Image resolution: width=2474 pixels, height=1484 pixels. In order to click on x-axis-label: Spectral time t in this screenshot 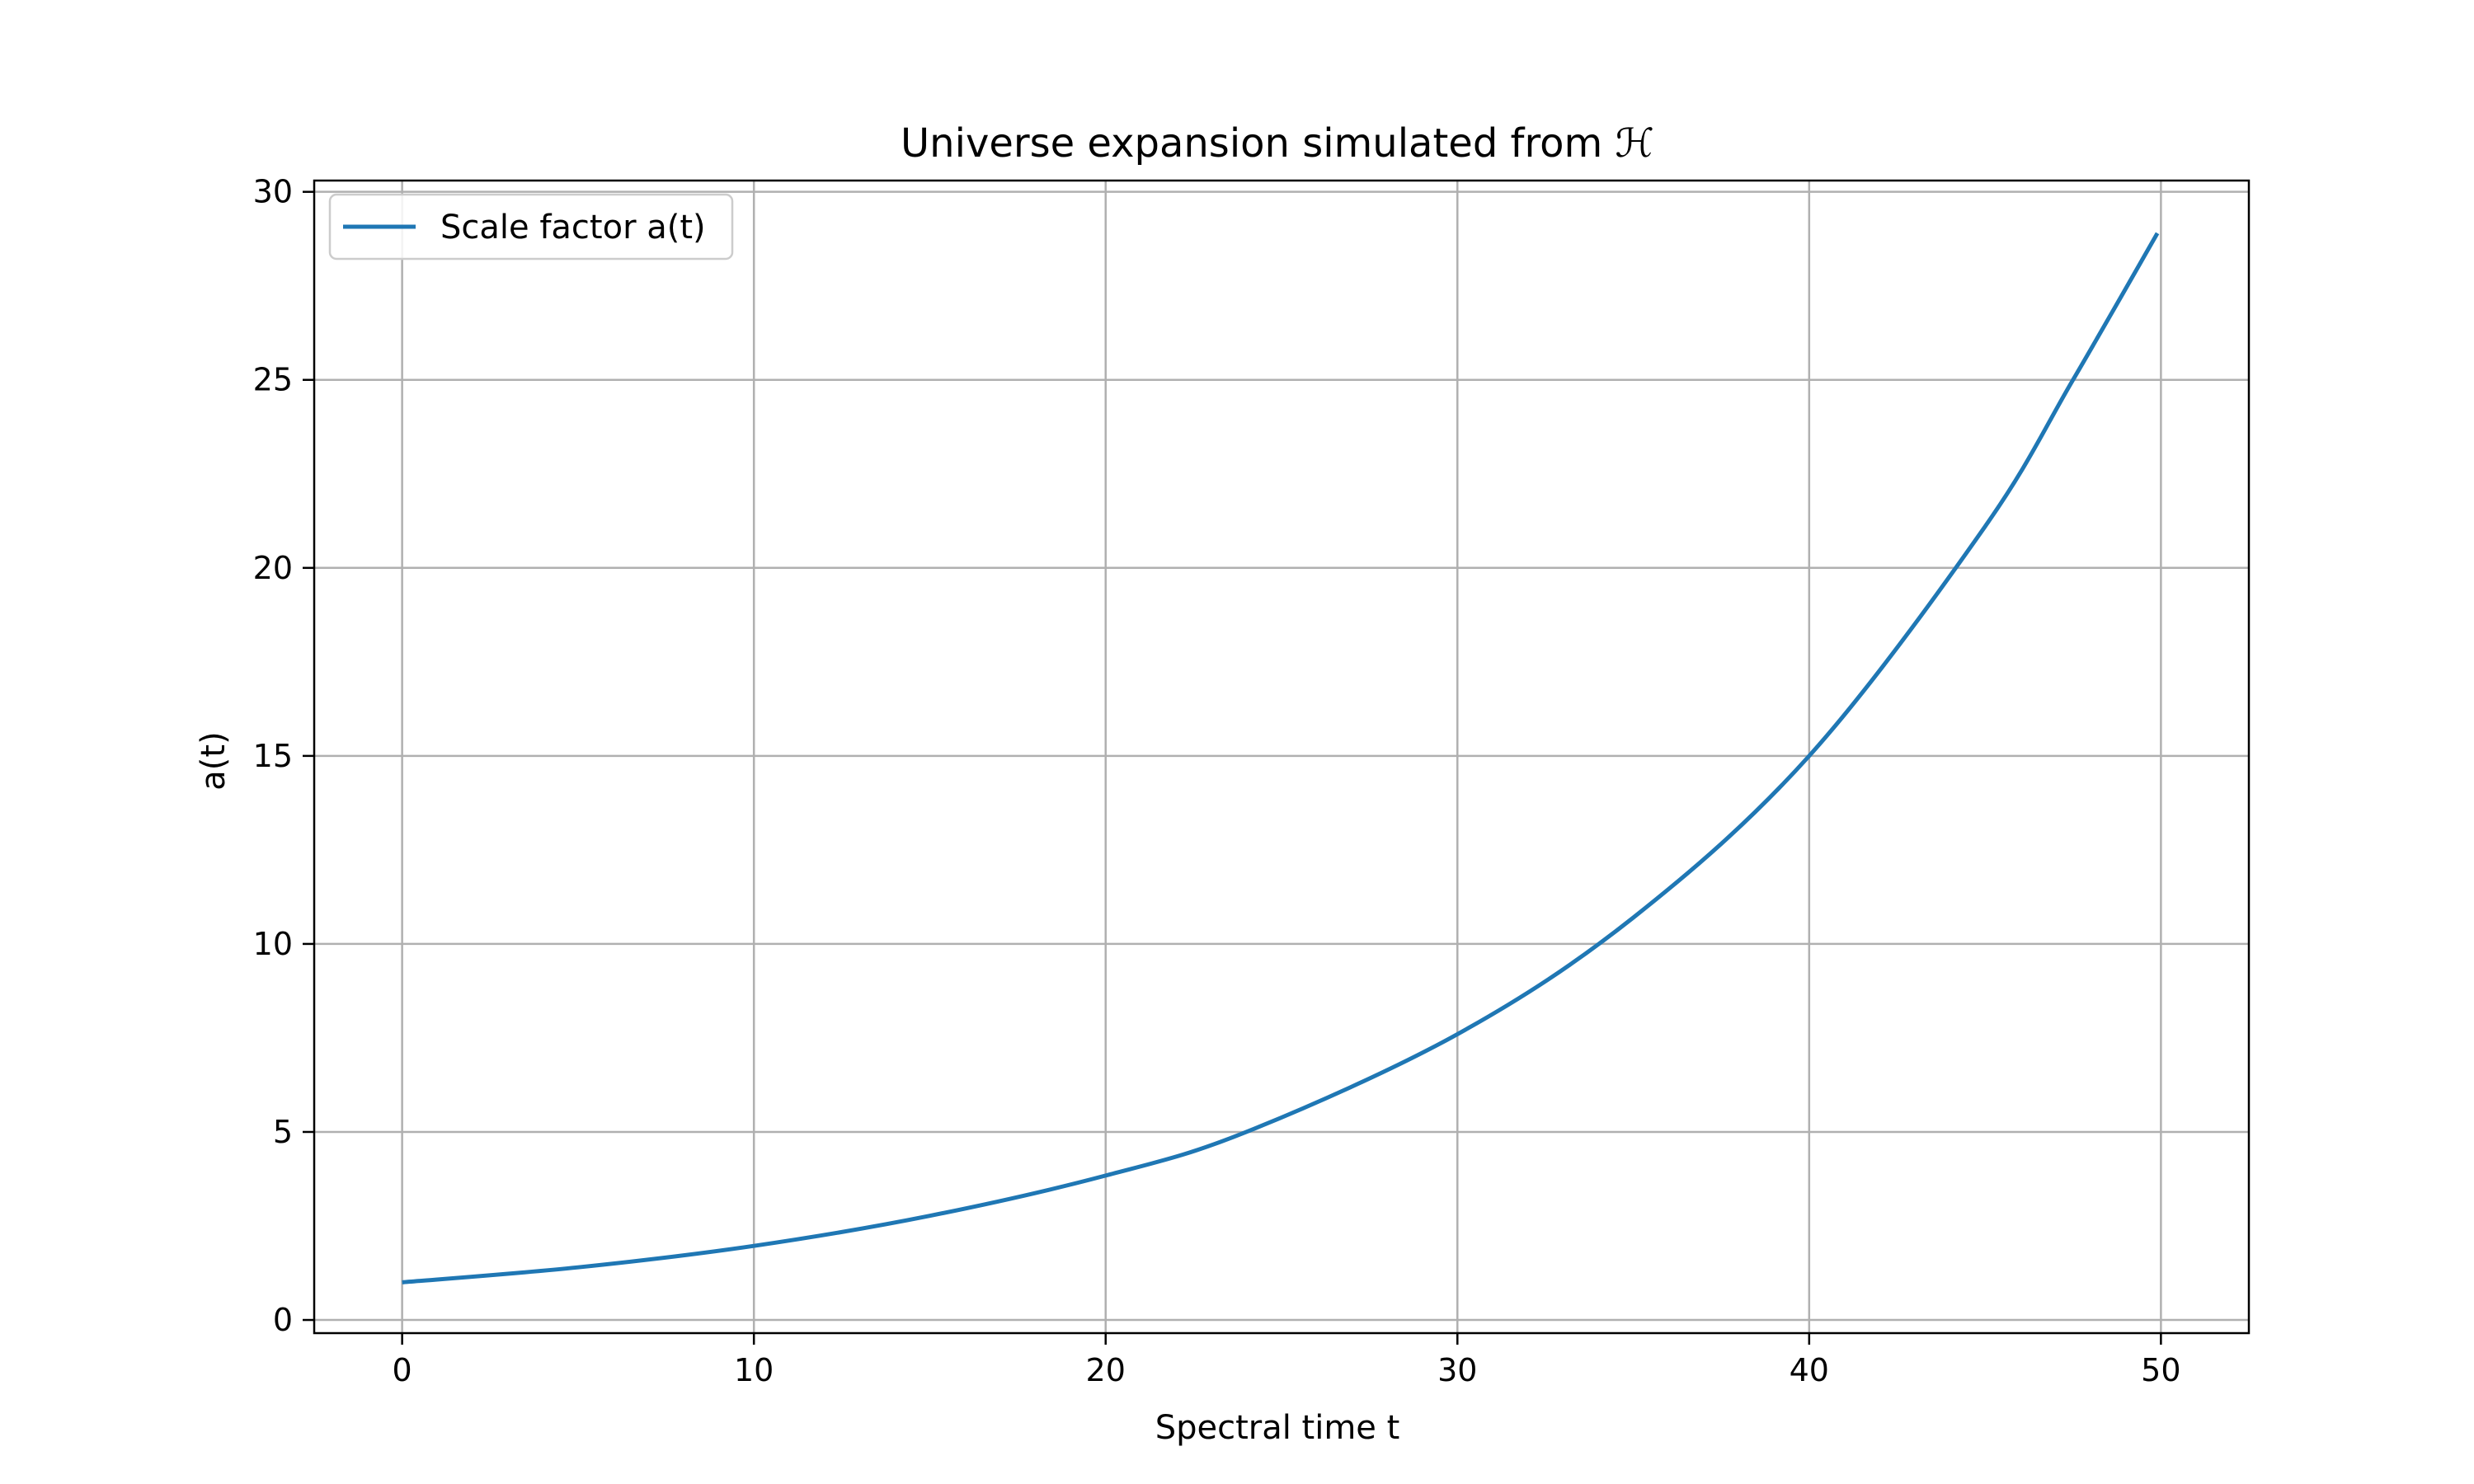, I will do `click(1277, 1428)`.